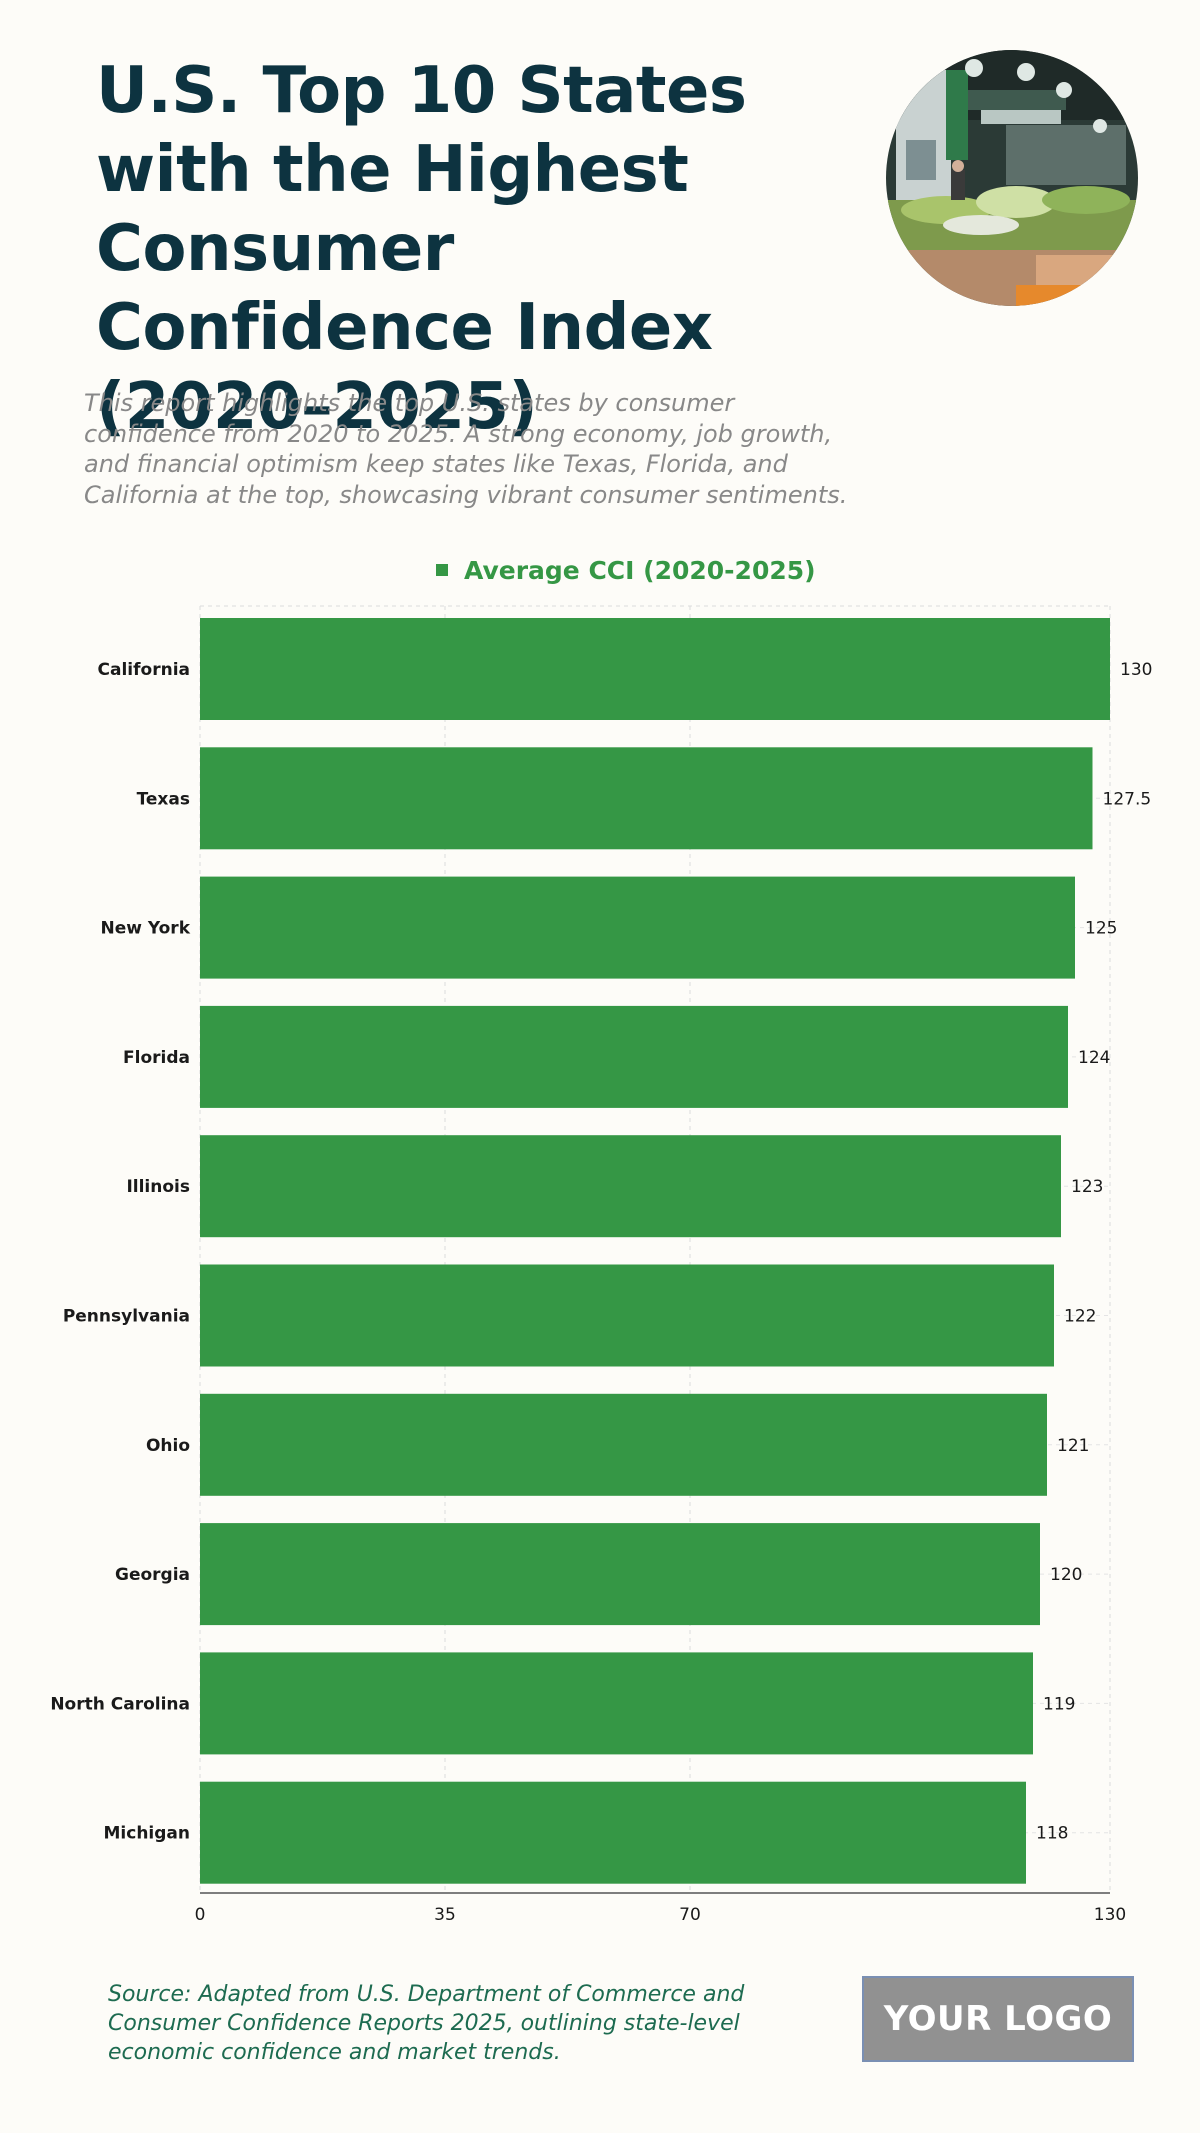 This screenshot has width=1200, height=2133. I want to click on value-label: 121, so click(1073, 1446).